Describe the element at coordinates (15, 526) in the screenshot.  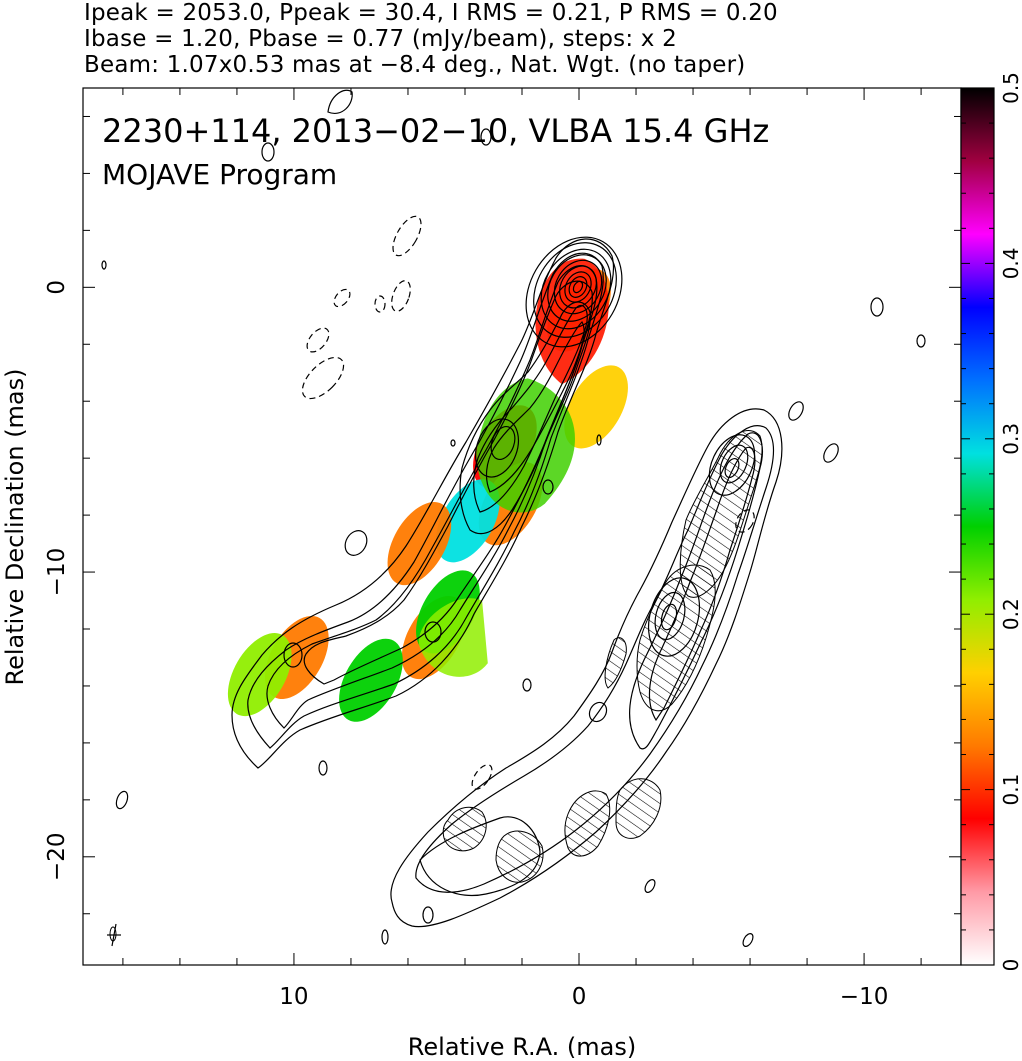
I see `y-axis-label: Relative Declination (mas)` at that location.